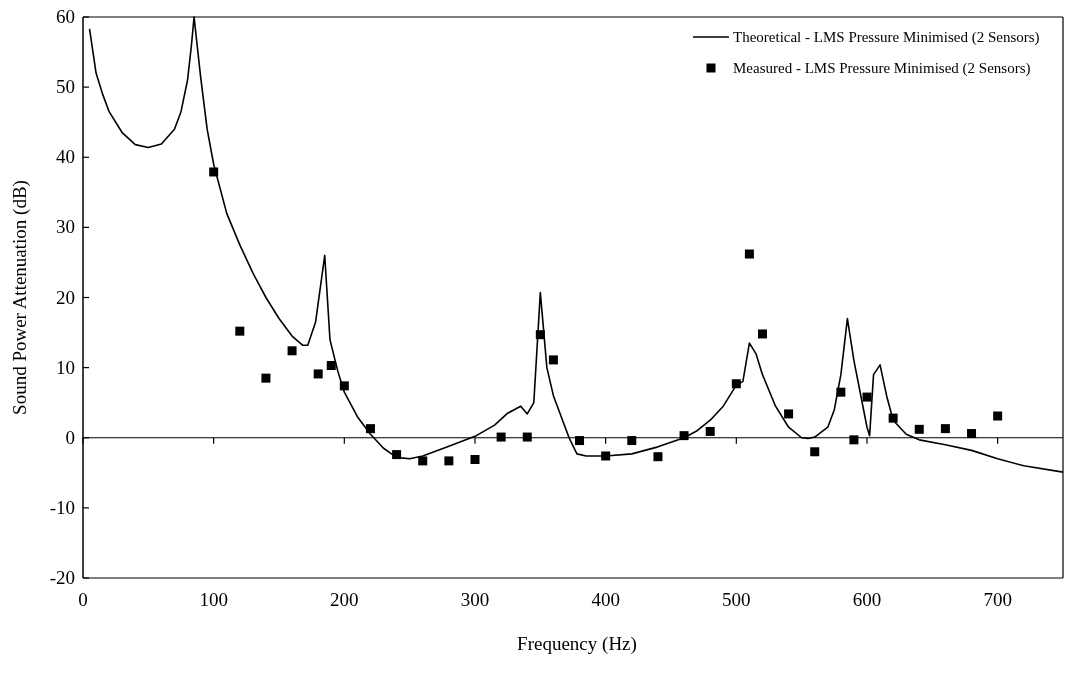  What do you see at coordinates (475, 599) in the screenshot?
I see `x-tick-label: 300` at bounding box center [475, 599].